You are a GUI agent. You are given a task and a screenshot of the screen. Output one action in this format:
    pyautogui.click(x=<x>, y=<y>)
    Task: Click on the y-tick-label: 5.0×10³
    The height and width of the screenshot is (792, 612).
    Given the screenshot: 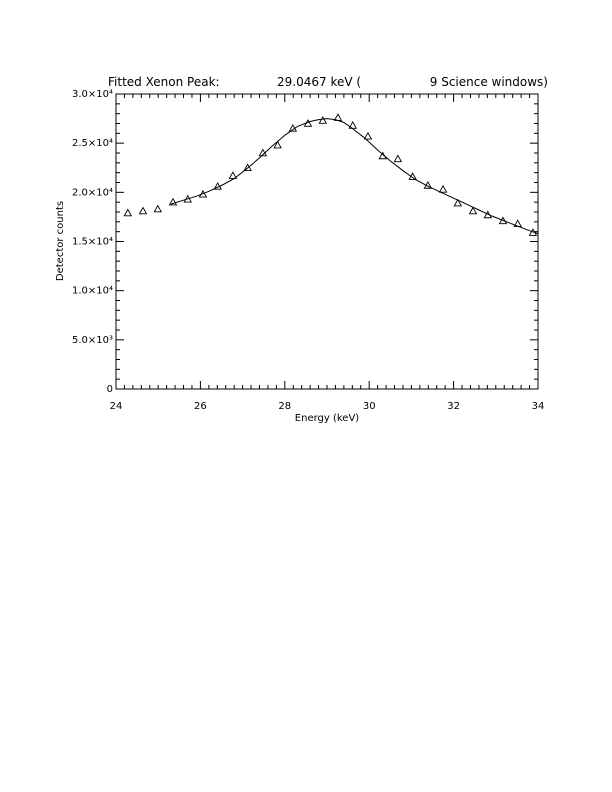 What is the action you would take?
    pyautogui.click(x=92, y=340)
    